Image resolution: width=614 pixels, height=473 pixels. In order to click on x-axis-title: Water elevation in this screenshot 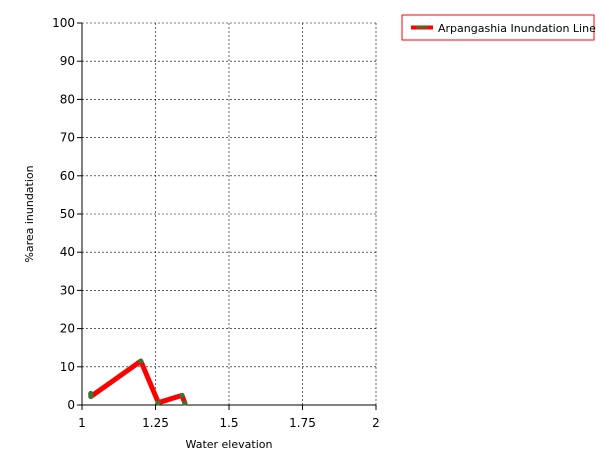, I will do `click(229, 444)`.